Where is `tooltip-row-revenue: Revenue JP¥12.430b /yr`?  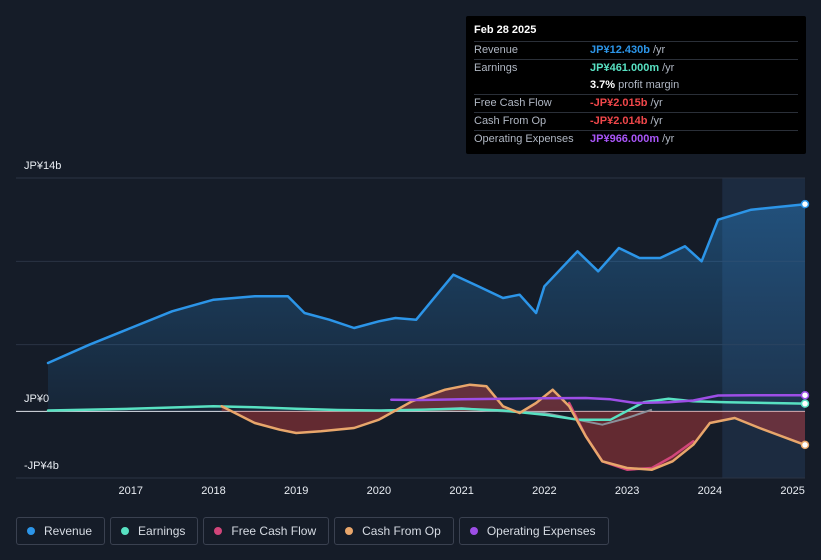
tooltip-row-revenue: Revenue JP¥12.430b /yr is located at coordinates (636, 50).